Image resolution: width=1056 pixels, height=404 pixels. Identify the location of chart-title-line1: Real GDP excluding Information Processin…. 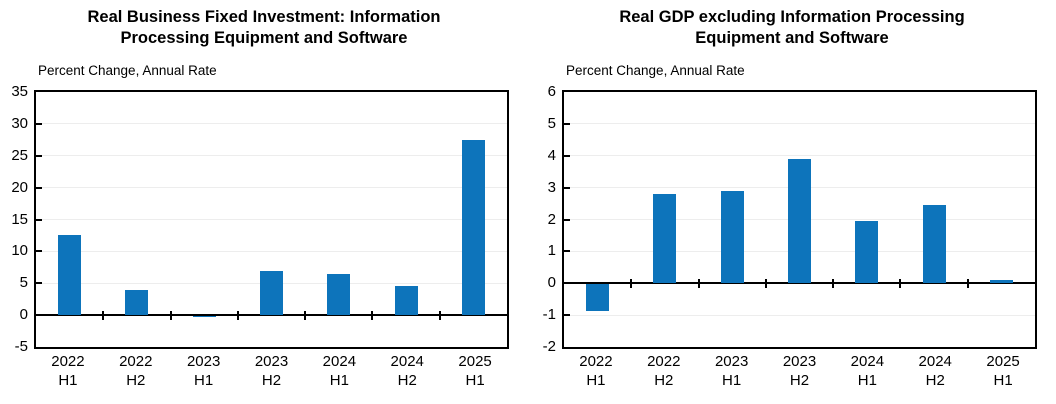
(792, 17).